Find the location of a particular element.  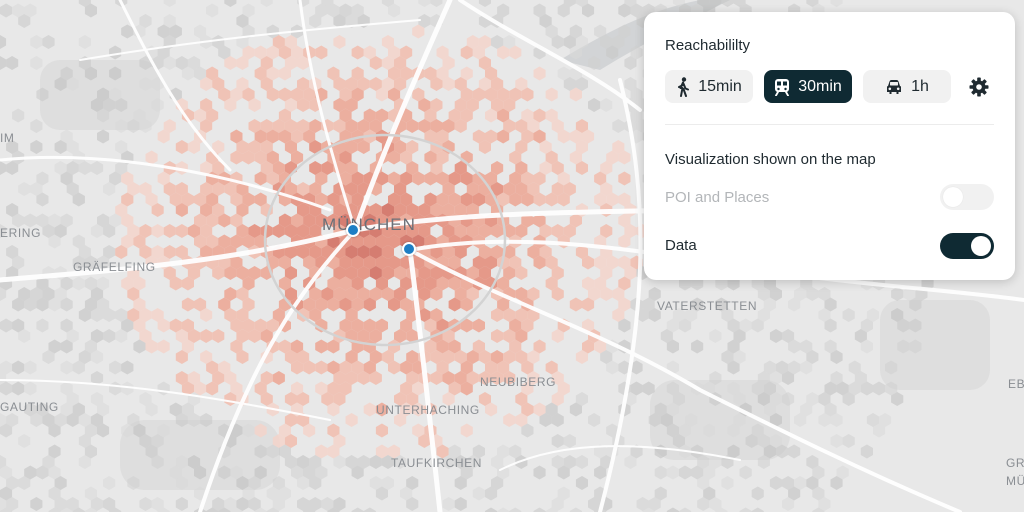

place-label-vaterstetten: VATERSTETTEN is located at coordinates (707, 306).